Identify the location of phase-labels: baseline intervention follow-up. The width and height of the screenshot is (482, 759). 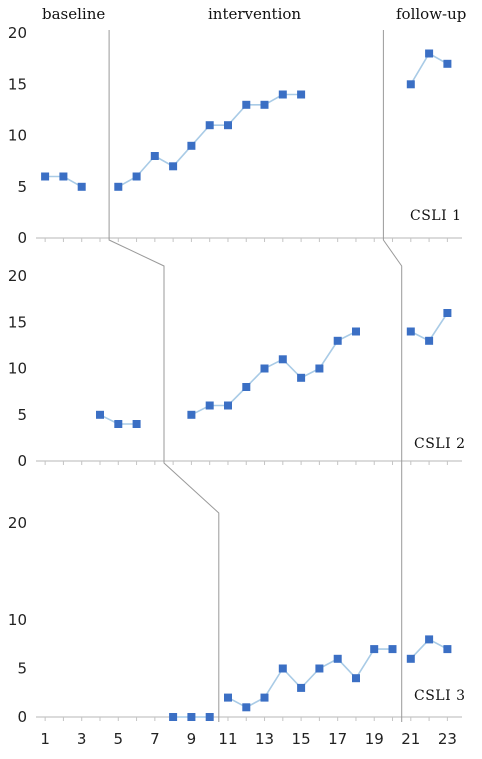
(254, 14).